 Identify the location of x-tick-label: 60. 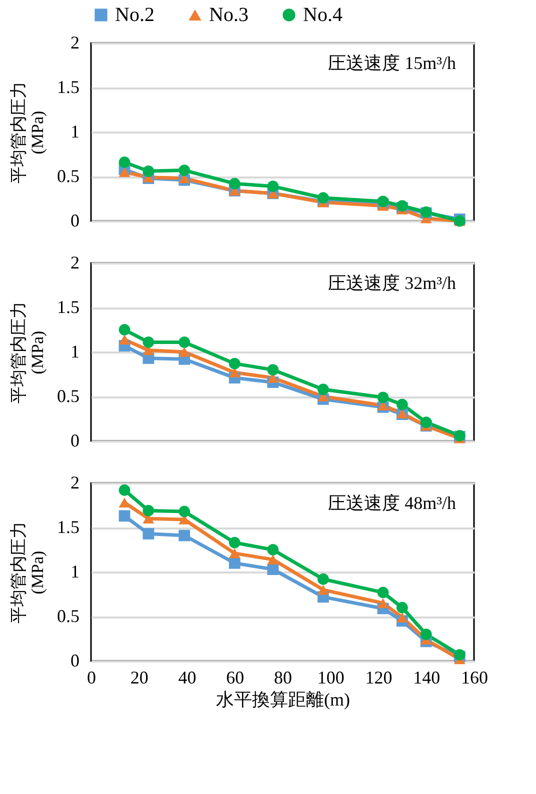
(235, 678).